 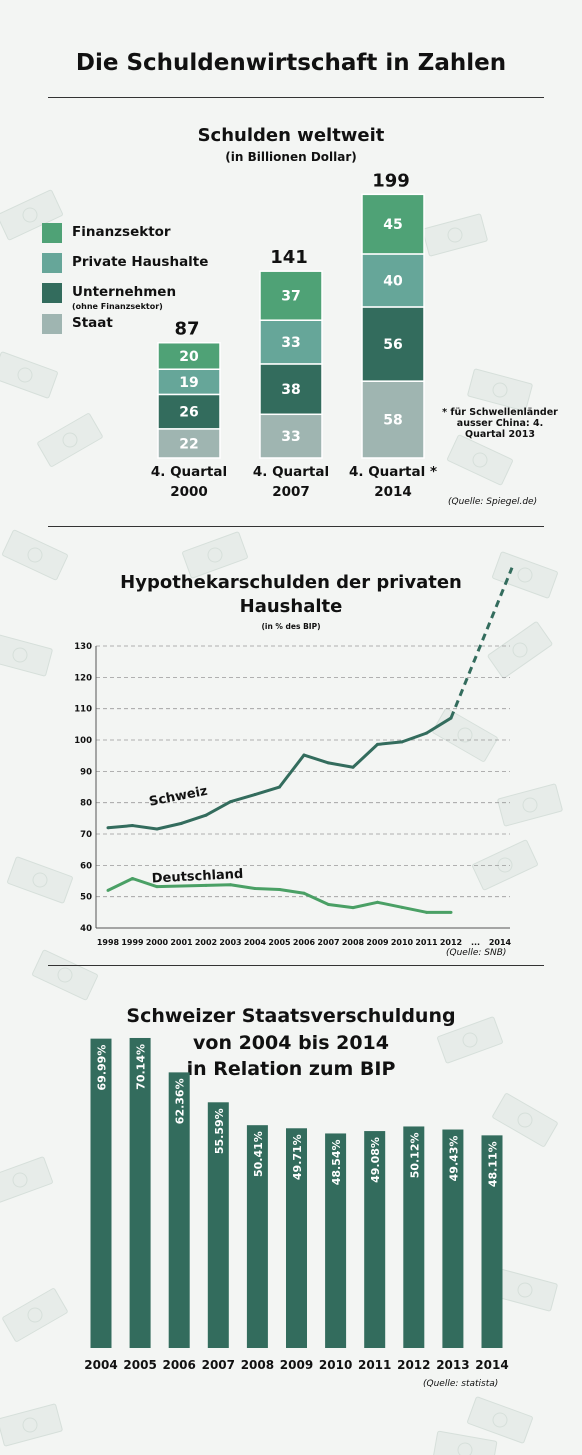 I want to click on y-tick-label: 70, so click(x=86, y=835).